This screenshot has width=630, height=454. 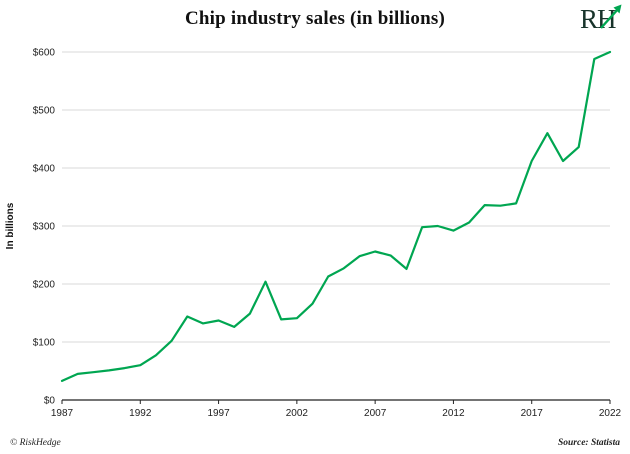 I want to click on chart-footer: © RiskHedge Source: Statista, so click(x=315, y=443).